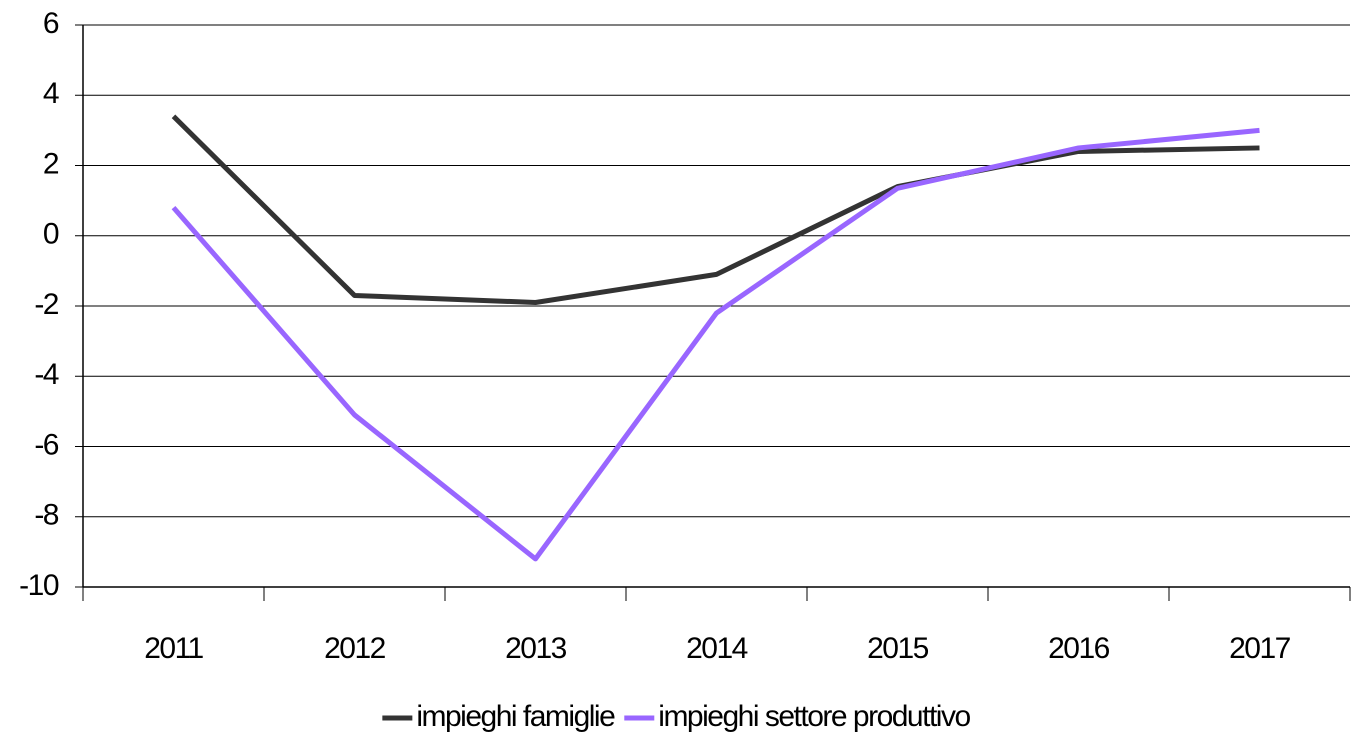 This screenshot has width=1352, height=740. I want to click on y-tick-label: -4, so click(46, 374).